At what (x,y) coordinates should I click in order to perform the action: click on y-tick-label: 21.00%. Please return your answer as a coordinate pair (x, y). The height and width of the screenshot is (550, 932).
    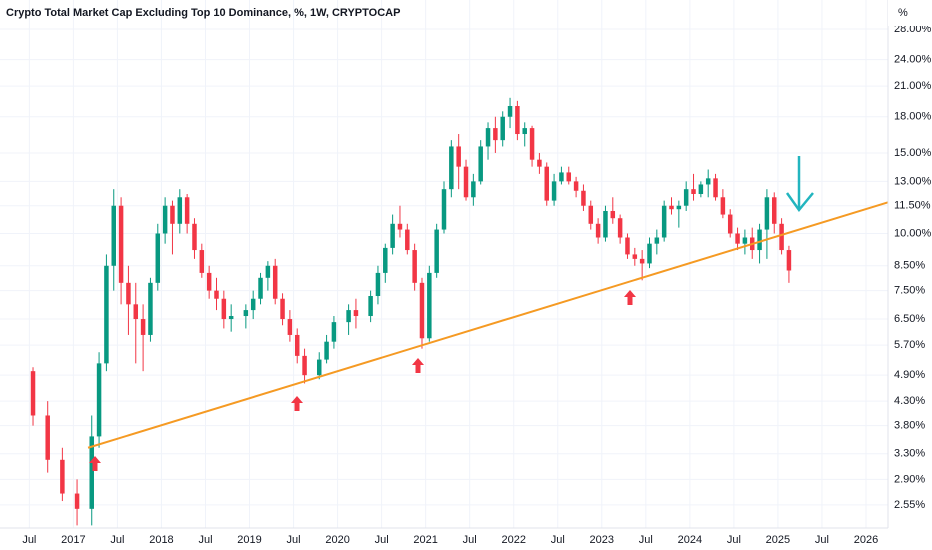
    Looking at the image, I should click on (913, 86).